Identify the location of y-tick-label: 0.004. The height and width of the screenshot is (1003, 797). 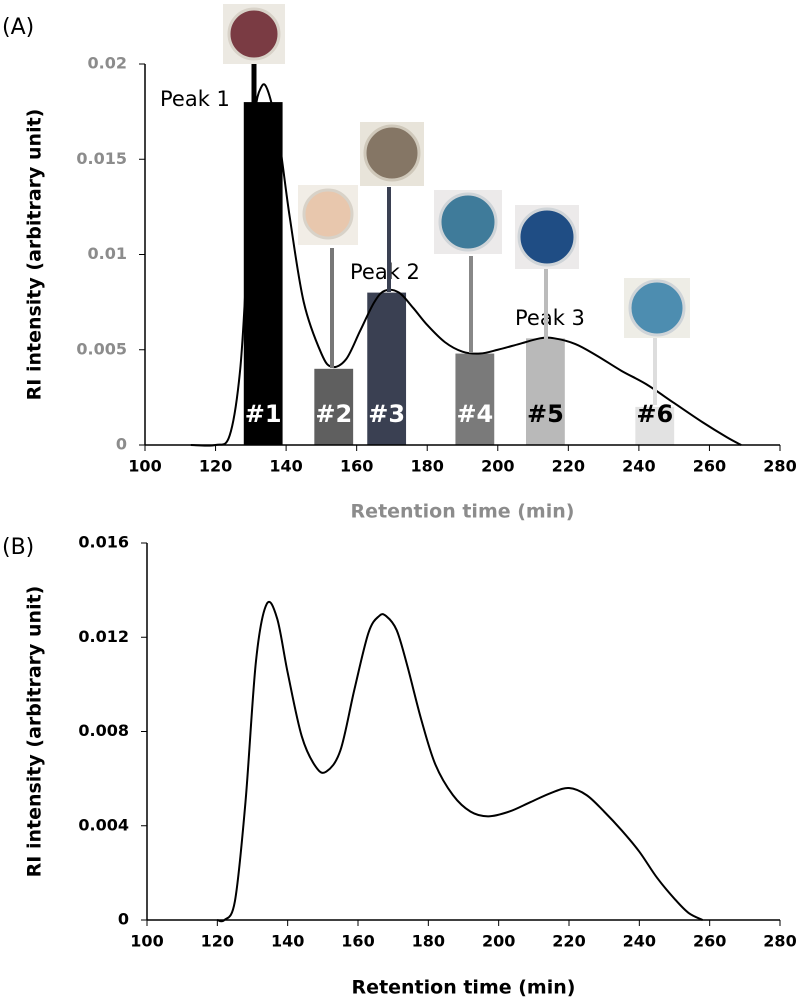
(103, 824).